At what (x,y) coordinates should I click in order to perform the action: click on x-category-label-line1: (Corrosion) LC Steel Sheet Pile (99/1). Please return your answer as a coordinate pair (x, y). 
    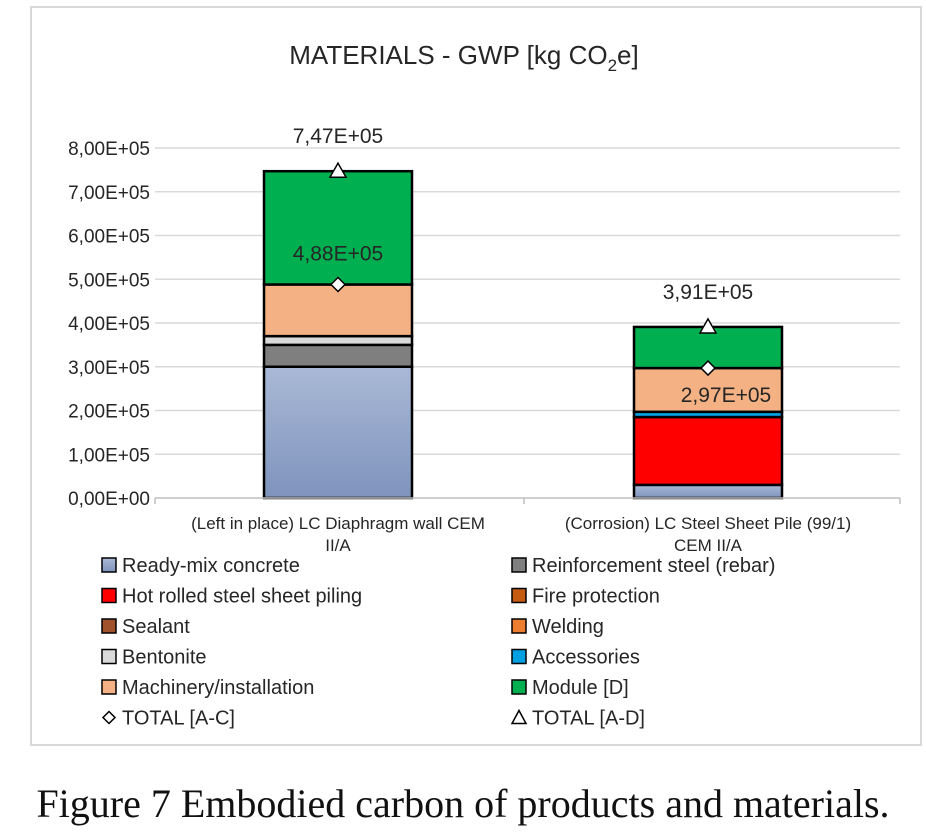
    Looking at the image, I should click on (708, 523).